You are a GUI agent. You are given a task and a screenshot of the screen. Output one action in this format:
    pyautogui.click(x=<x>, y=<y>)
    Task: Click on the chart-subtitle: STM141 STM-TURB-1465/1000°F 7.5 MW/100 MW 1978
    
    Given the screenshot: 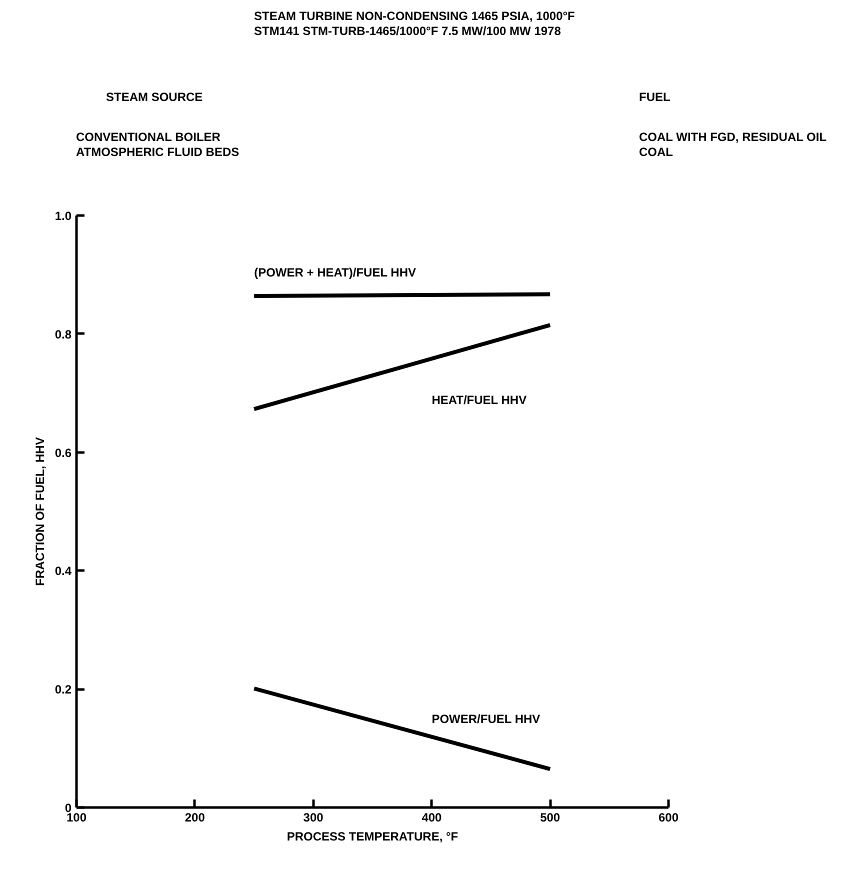 What is the action you would take?
    pyautogui.click(x=407, y=31)
    